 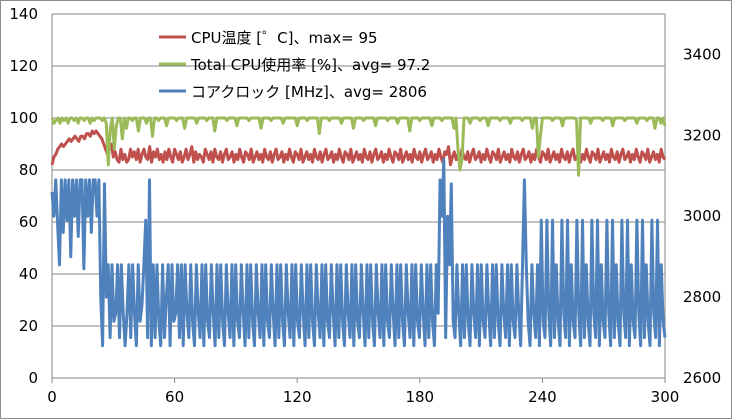 I want to click on y-left-tick-label: 80, so click(x=28, y=170).